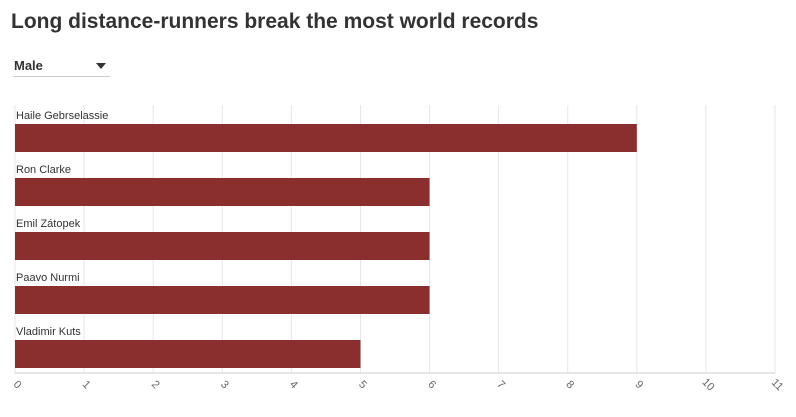 This screenshot has width=796, height=417. What do you see at coordinates (569, 384) in the screenshot?
I see `x-tick-label: 8` at bounding box center [569, 384].